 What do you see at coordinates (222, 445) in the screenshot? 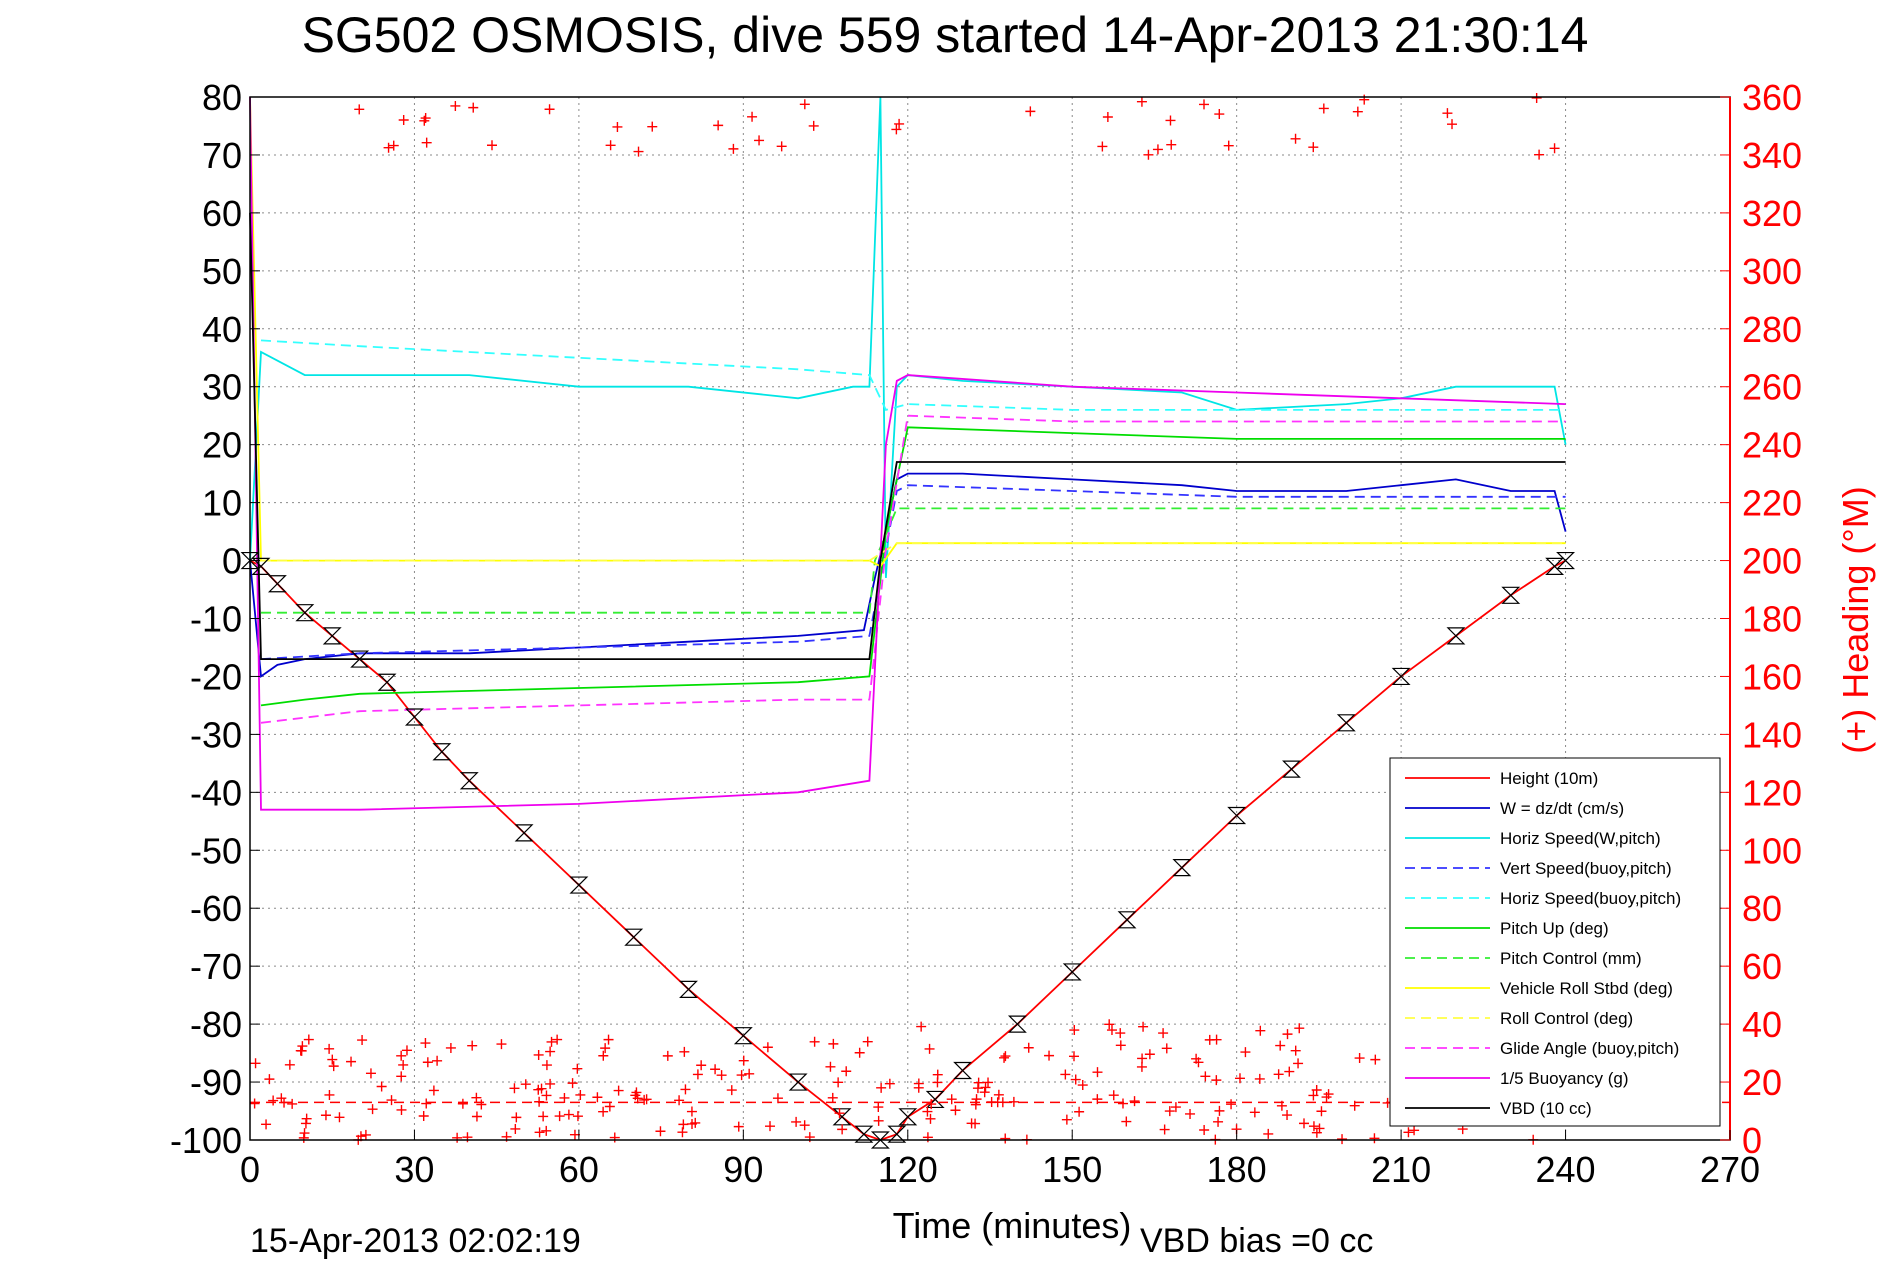
I see `y-tick-label-6: 20` at bounding box center [222, 445].